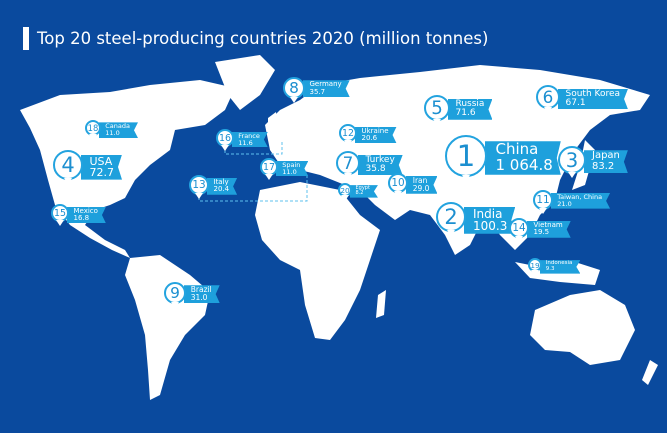 The height and width of the screenshot is (433, 667). I want to click on country-name: USA, so click(101, 161).